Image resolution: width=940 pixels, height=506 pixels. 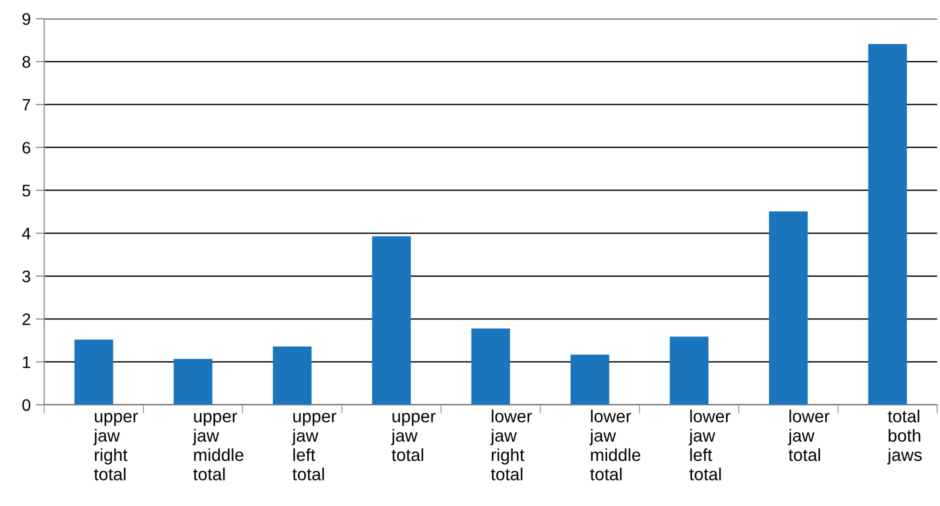 I want to click on y-tick-label: 7, so click(x=26, y=105).